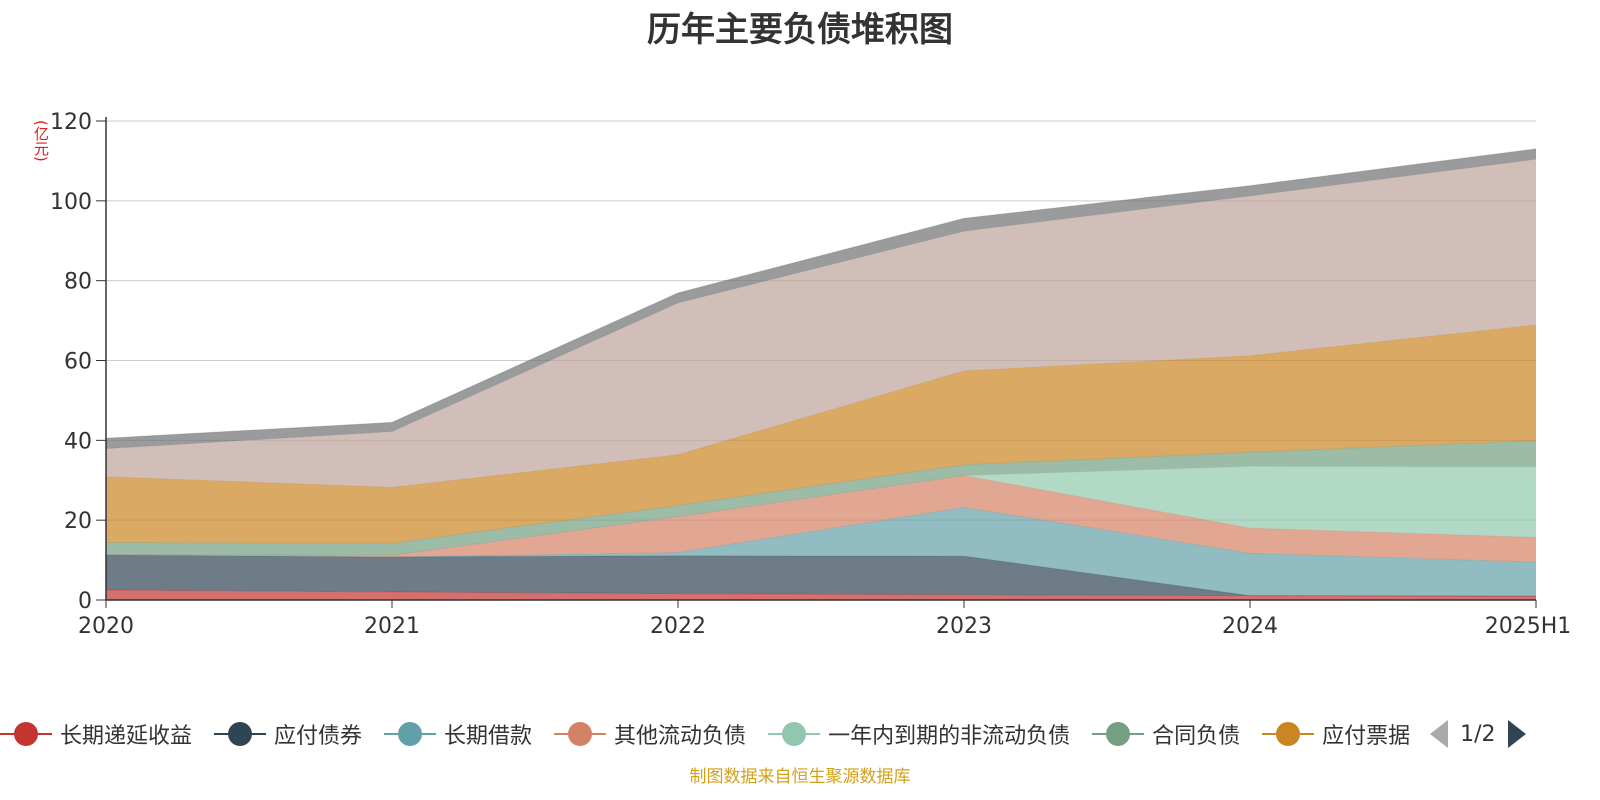  What do you see at coordinates (106, 626) in the screenshot?
I see `x-tick-label: 2020` at bounding box center [106, 626].